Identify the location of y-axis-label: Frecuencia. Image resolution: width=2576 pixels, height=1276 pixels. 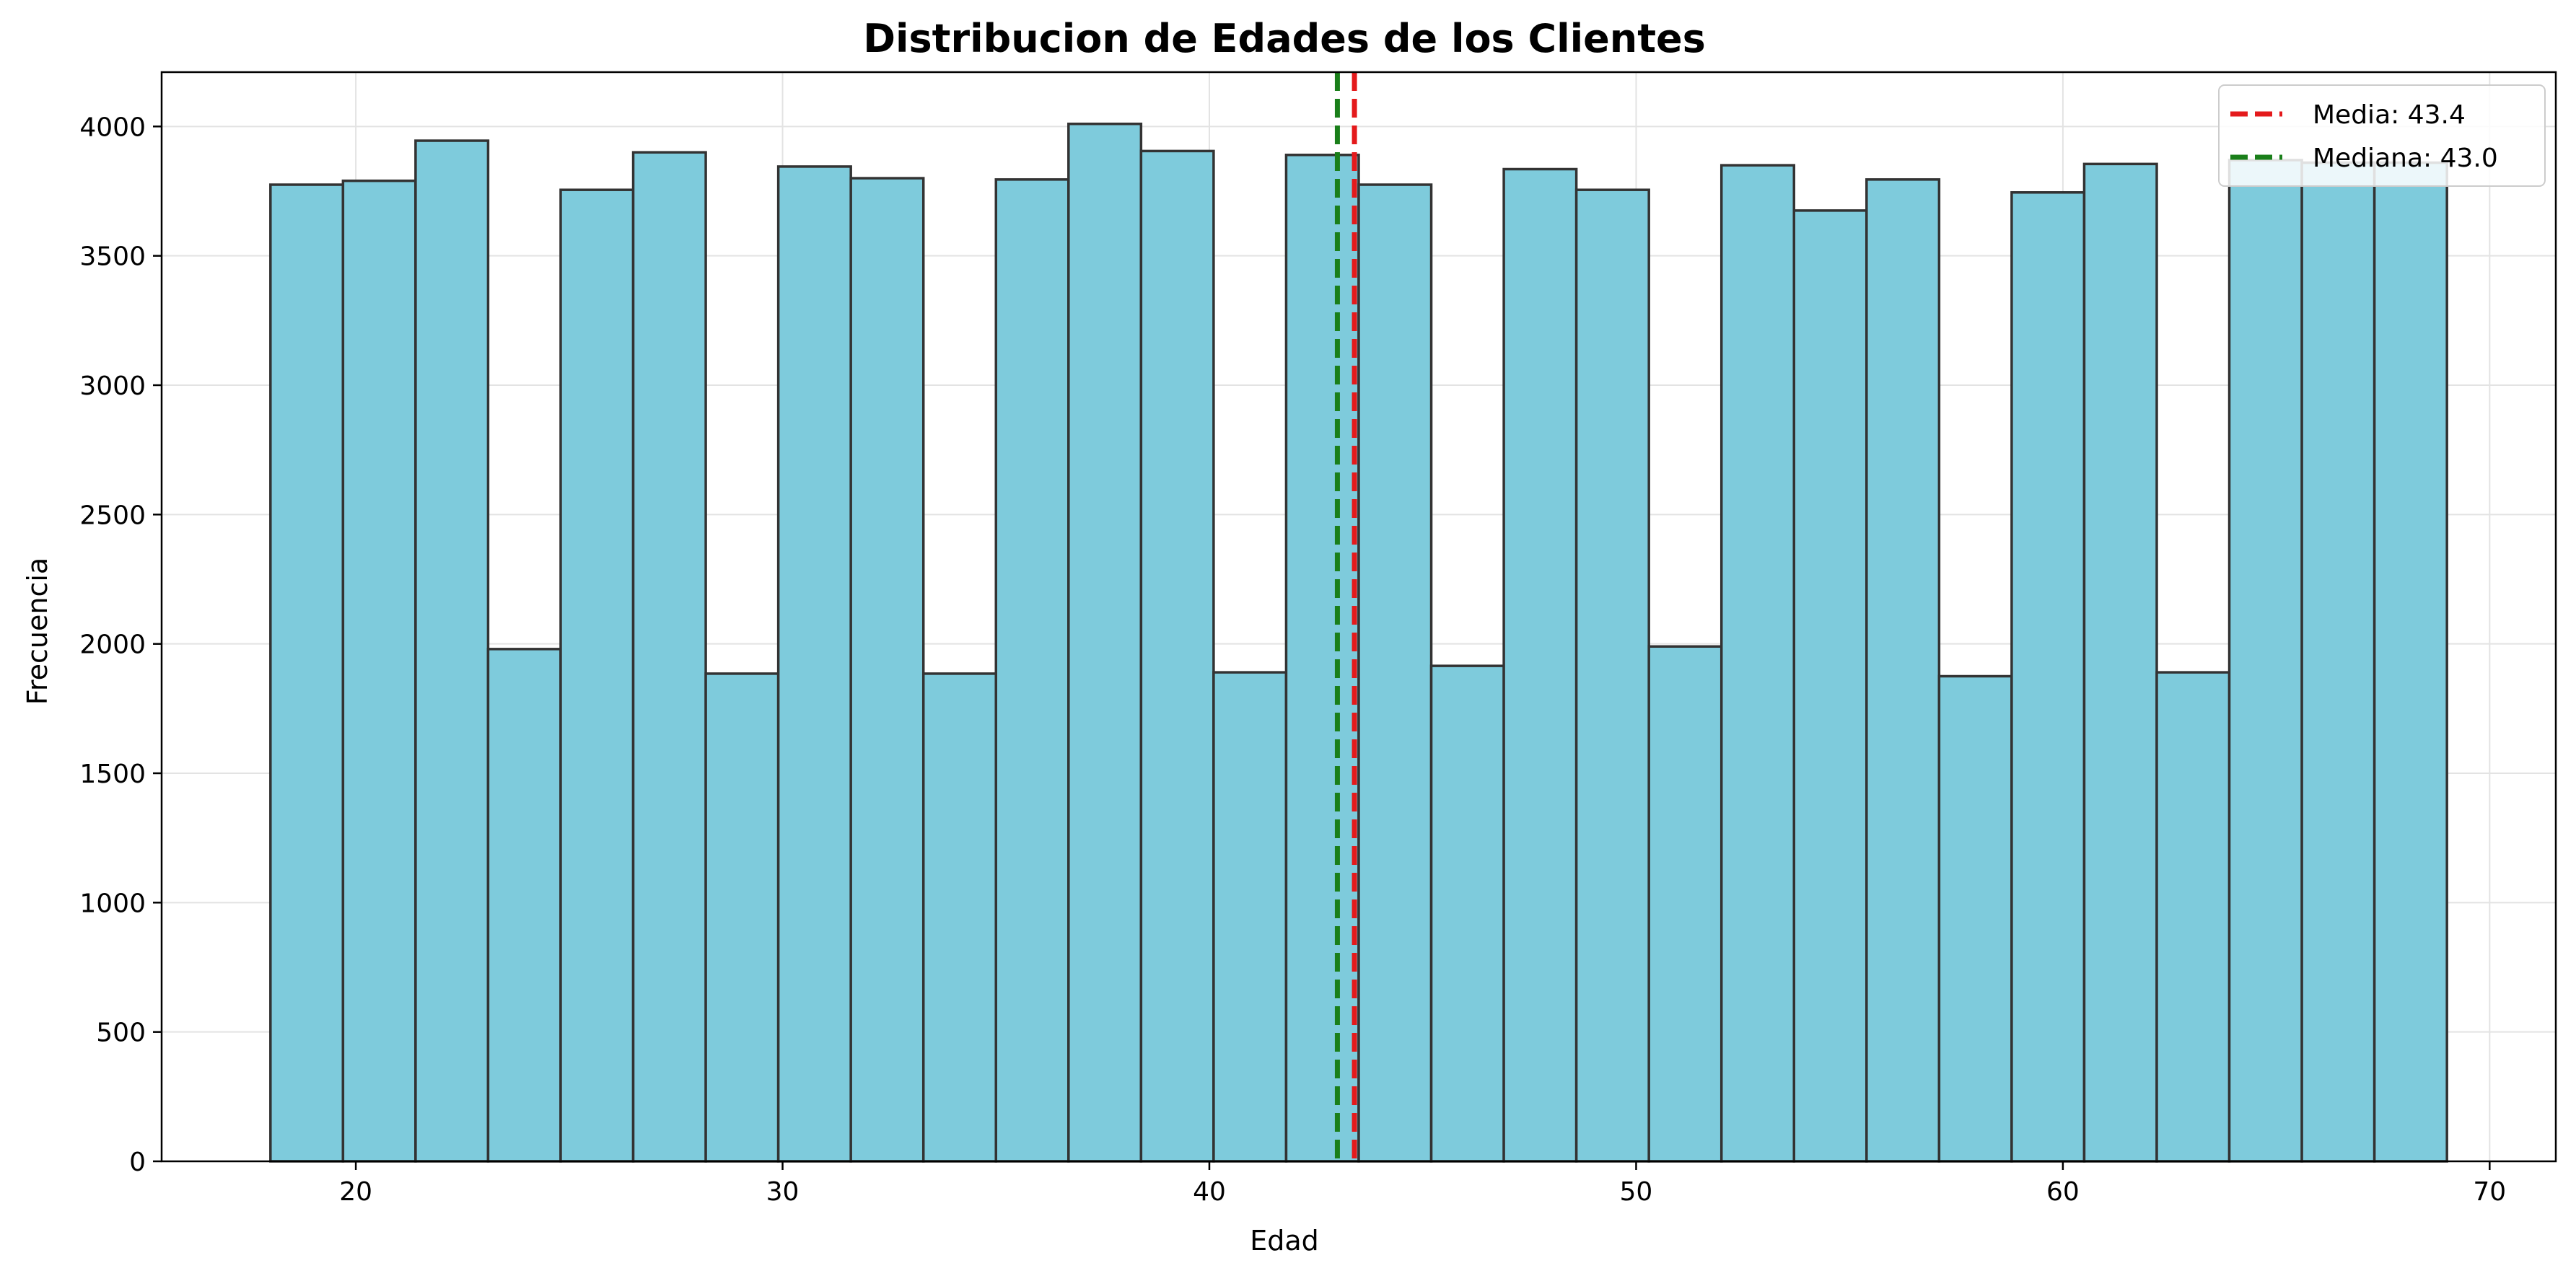
(37, 631).